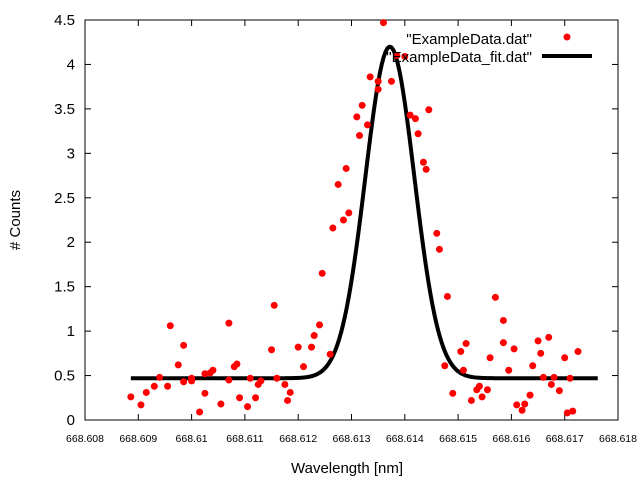 This screenshot has height=480, width=640. Describe the element at coordinates (85, 439) in the screenshot. I see `x-tick-label: 668.608` at that location.